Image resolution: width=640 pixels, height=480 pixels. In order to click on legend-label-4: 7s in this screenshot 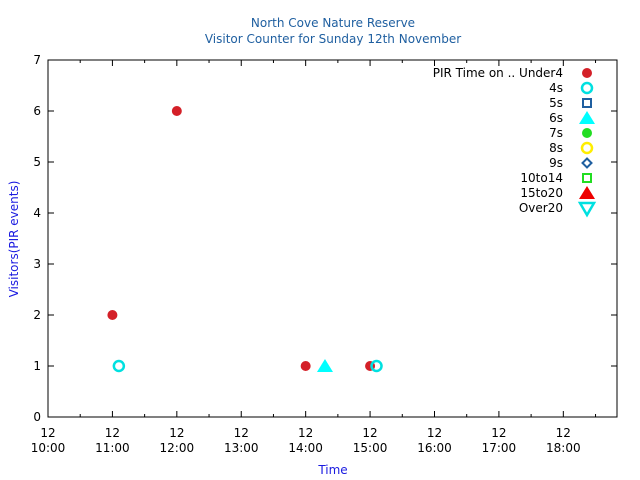, I will do `click(556, 133)`.